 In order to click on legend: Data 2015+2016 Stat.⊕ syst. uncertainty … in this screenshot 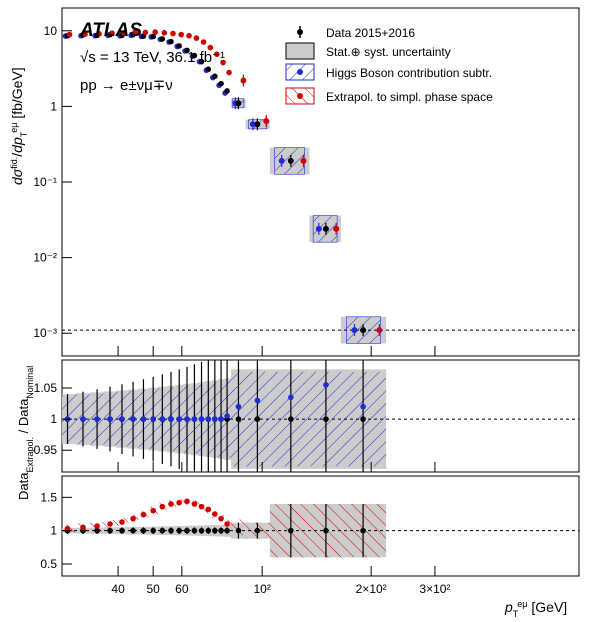, I will do `click(389, 65)`.